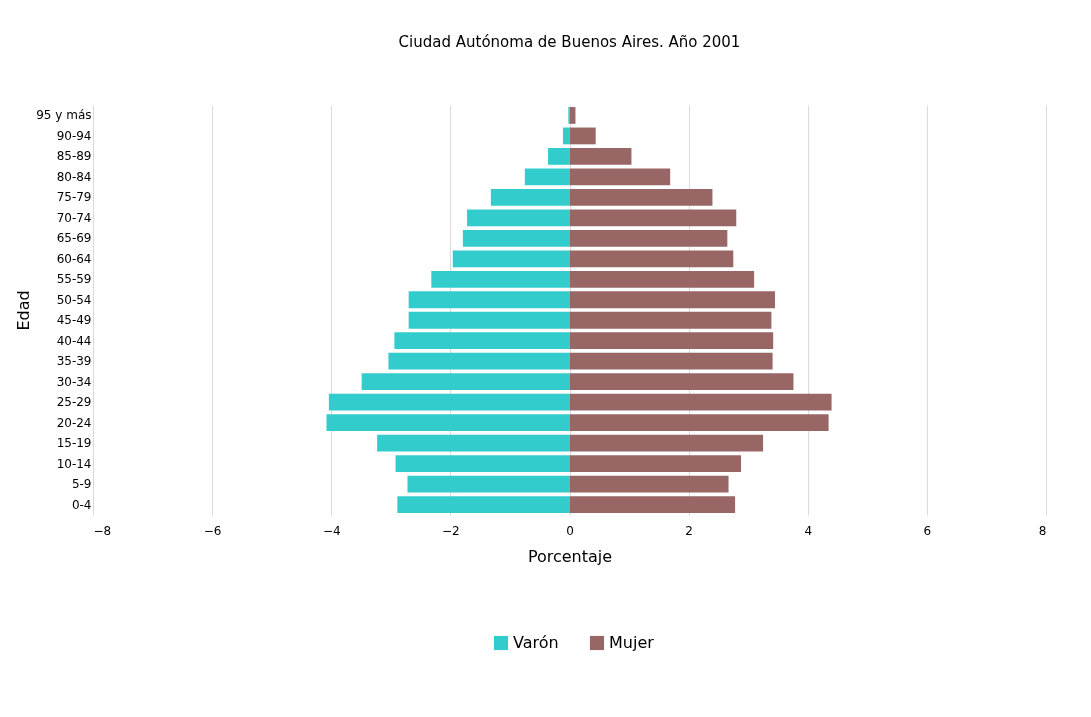 This screenshot has height=717, width=1091. I want to click on legend-label: Varón, so click(536, 642).